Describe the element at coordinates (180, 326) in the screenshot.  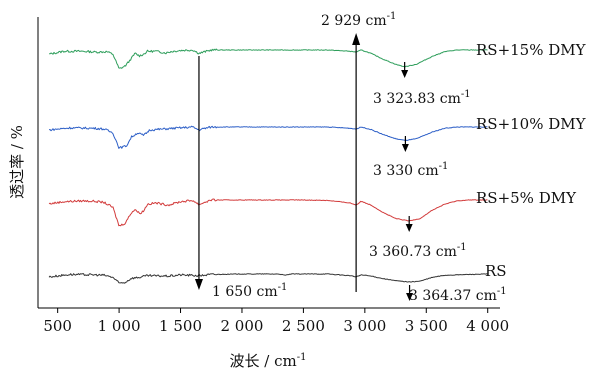
I see `x-tick-label: 1 500` at that location.